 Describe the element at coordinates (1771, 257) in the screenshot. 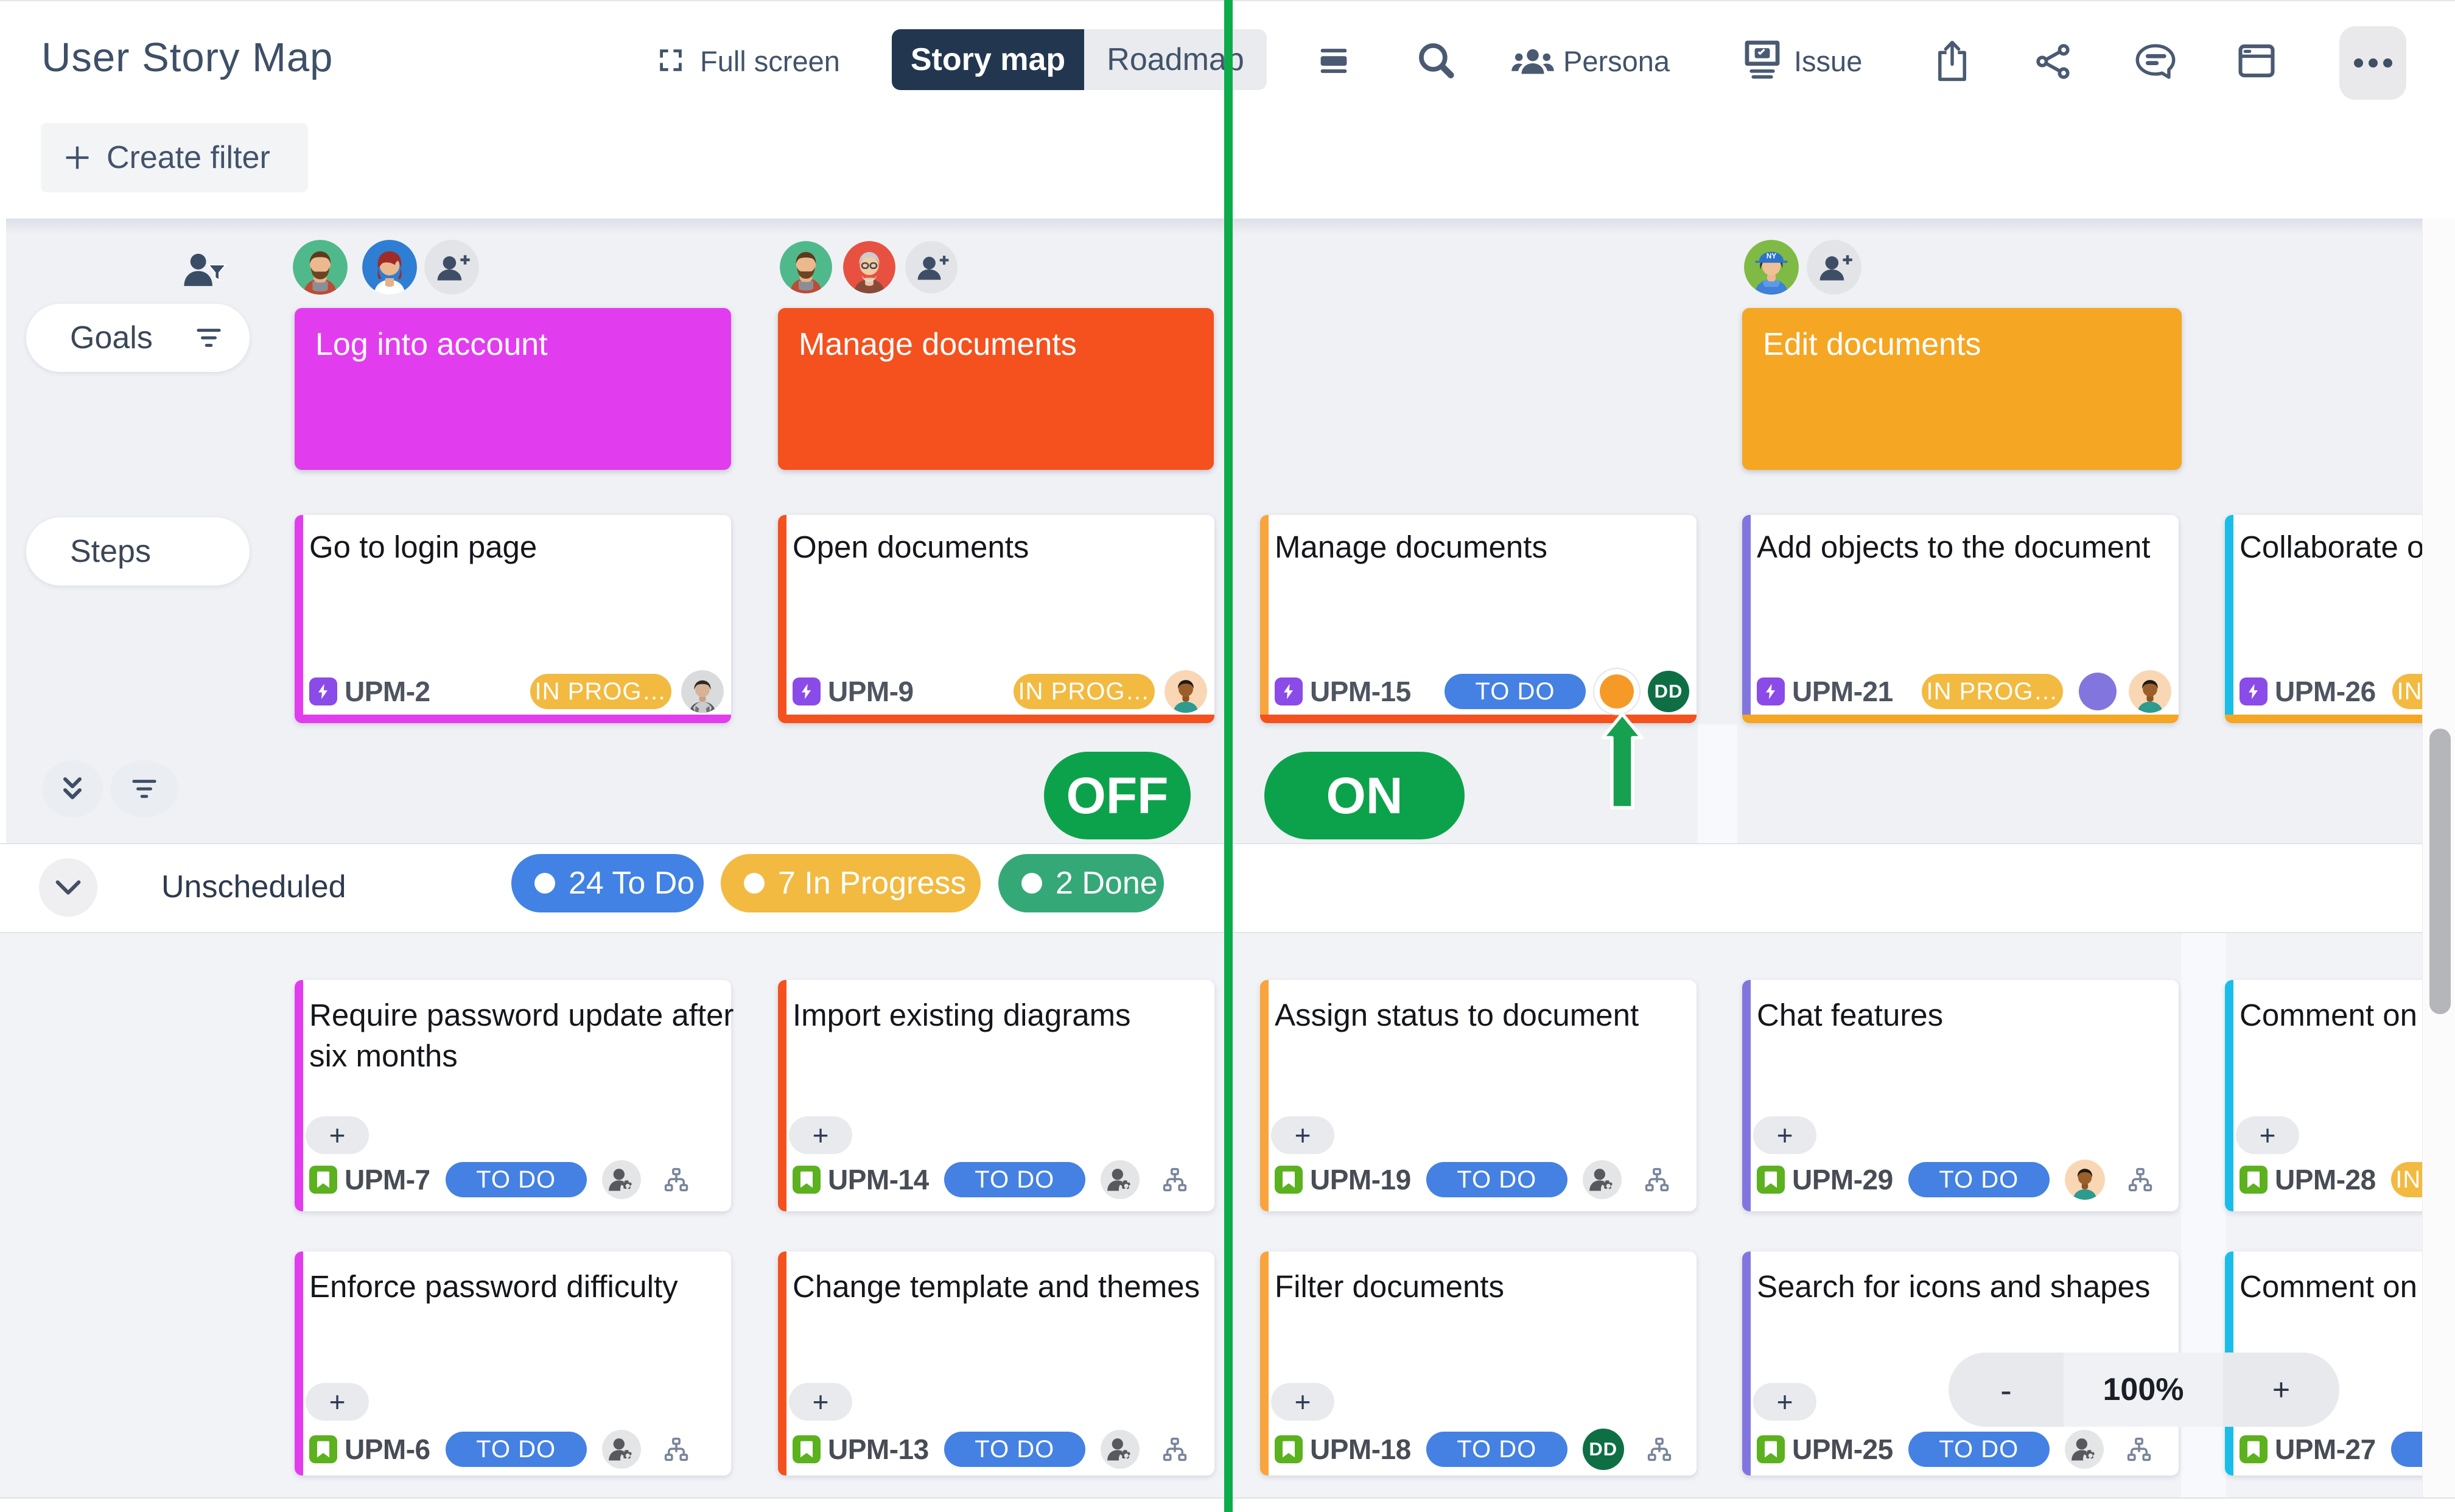

I see `svg-text: NY` at that location.